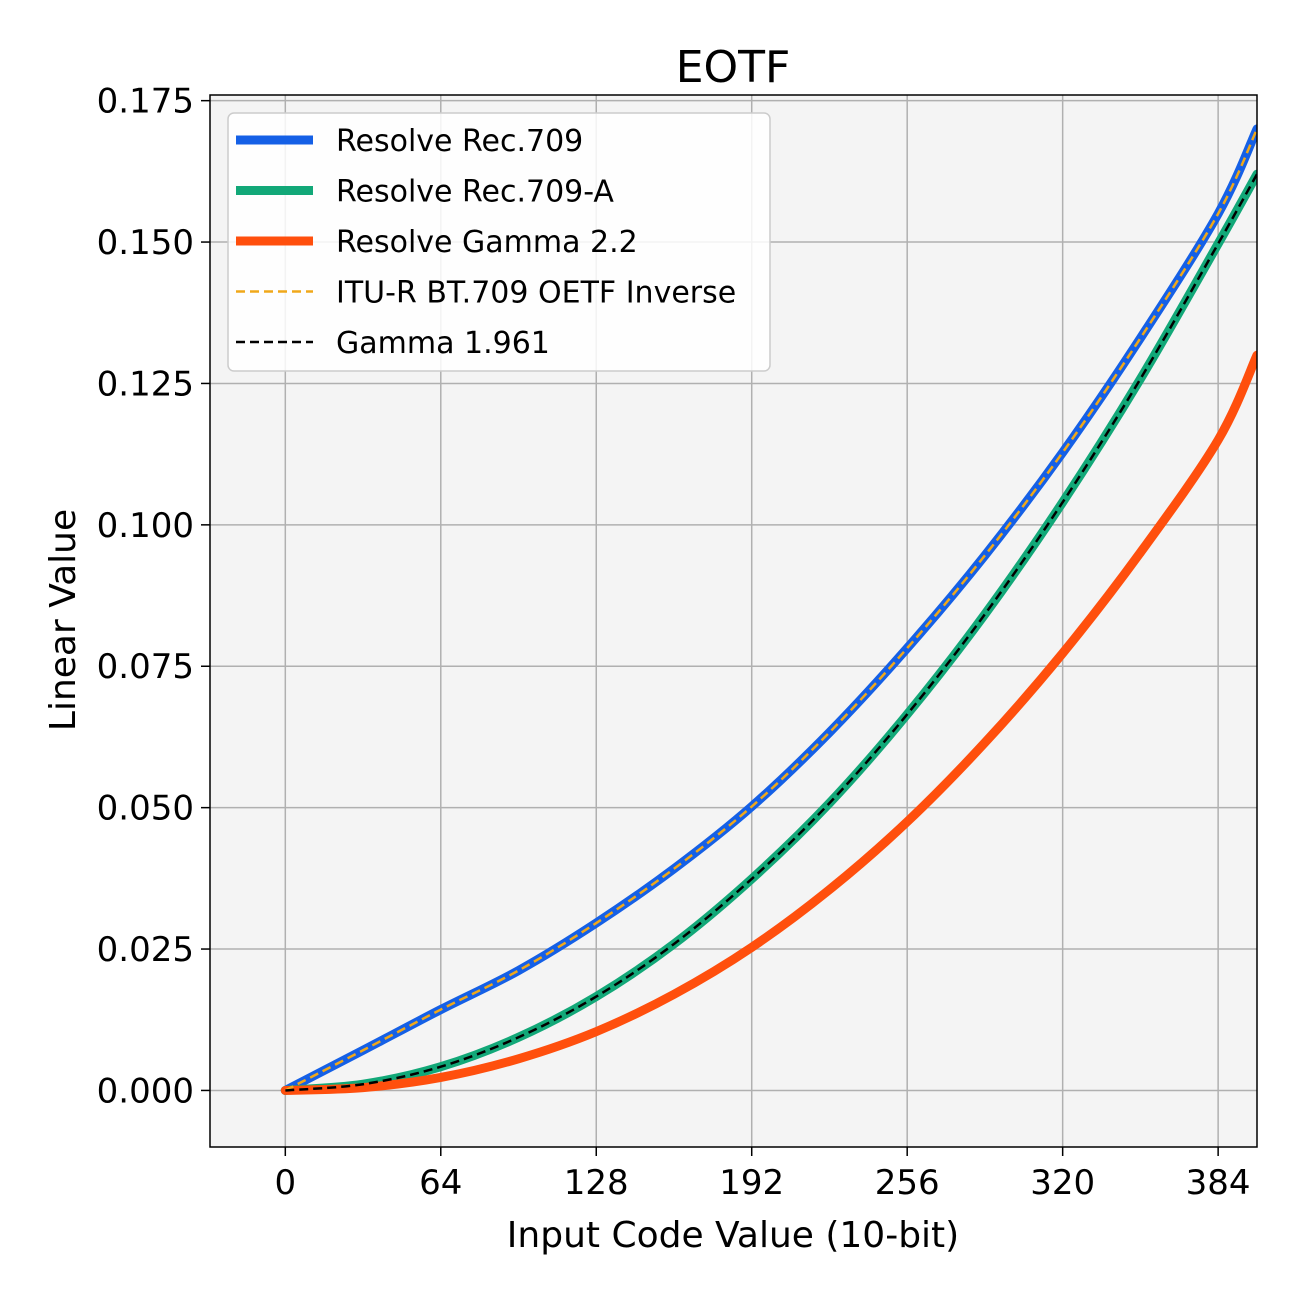  Describe the element at coordinates (1062, 1183) in the screenshot. I see `x-tick-label: 320` at that location.